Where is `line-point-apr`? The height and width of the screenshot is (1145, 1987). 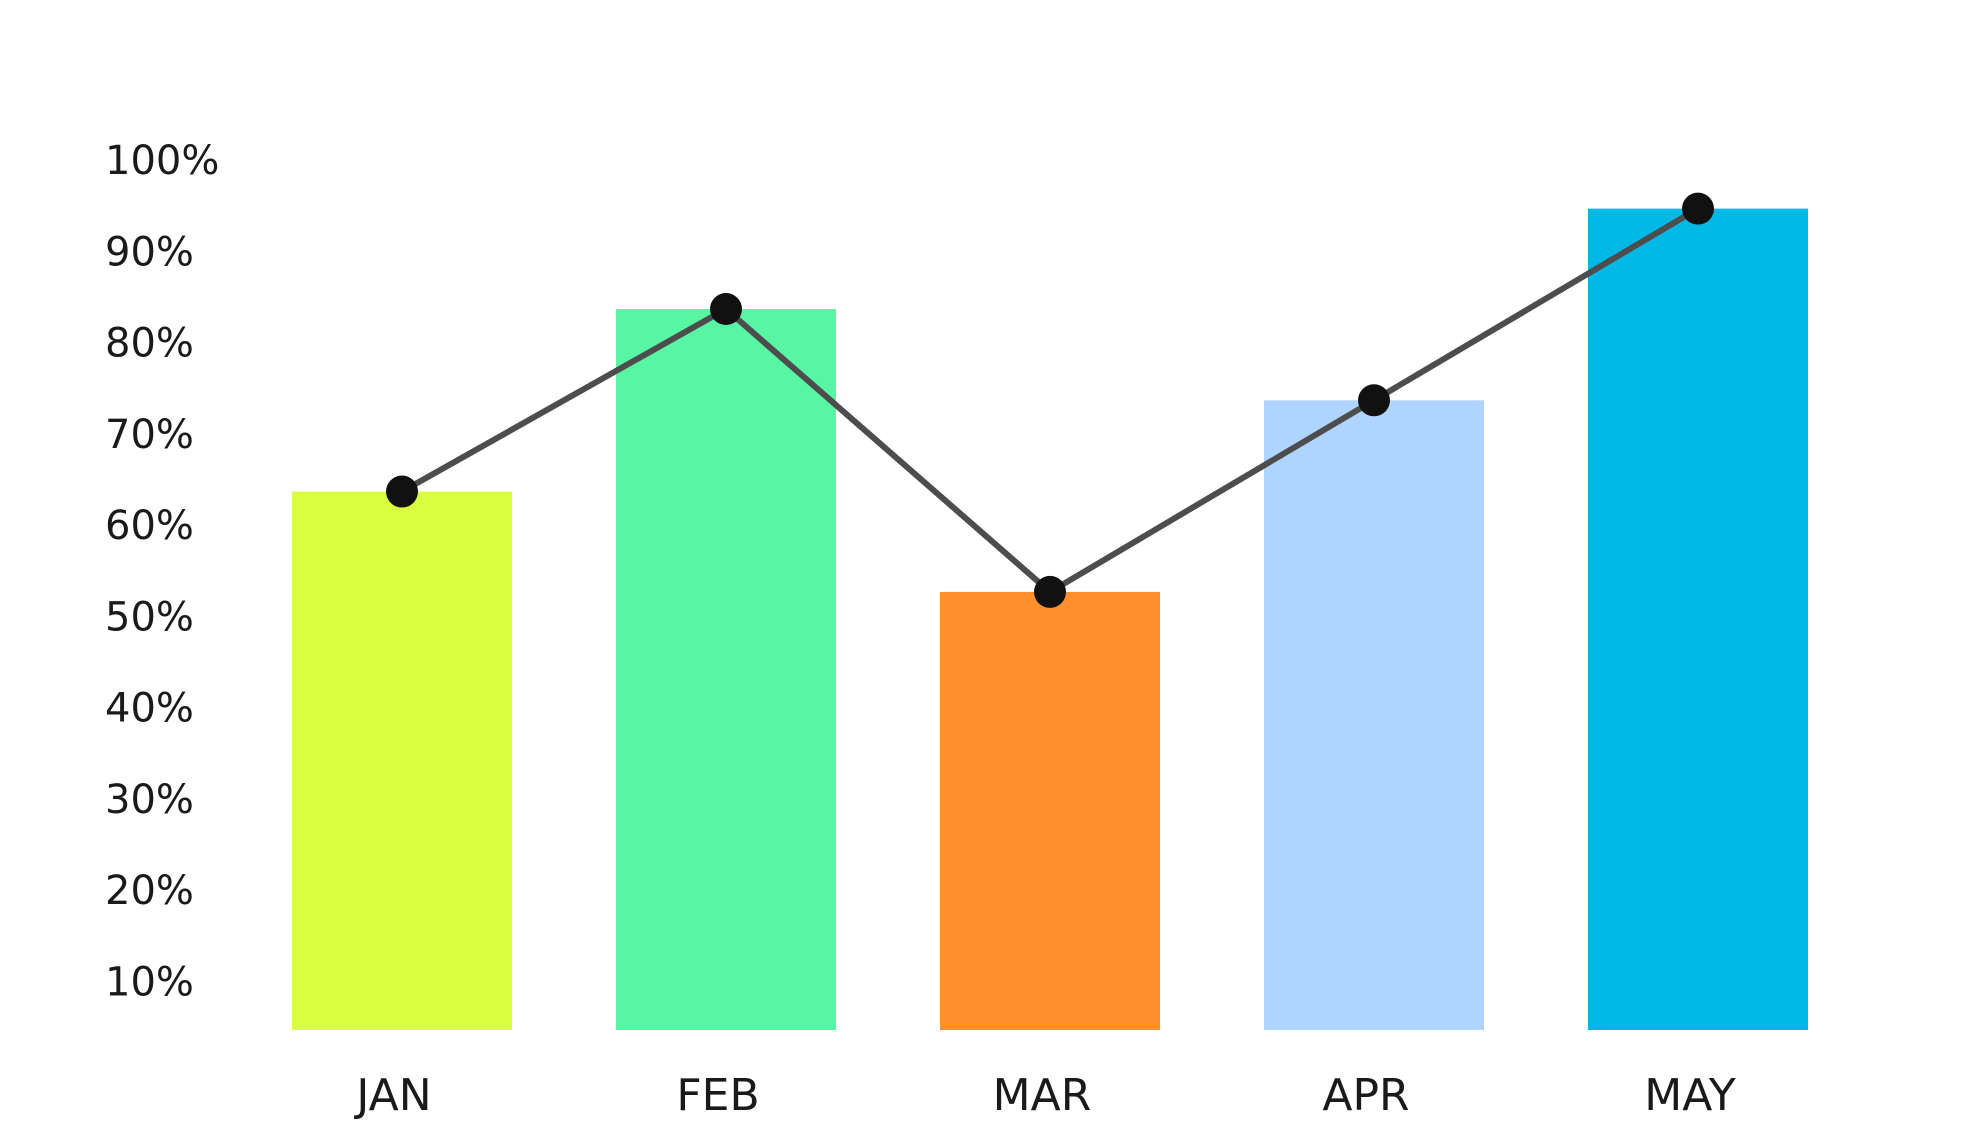
line-point-apr is located at coordinates (1374, 400).